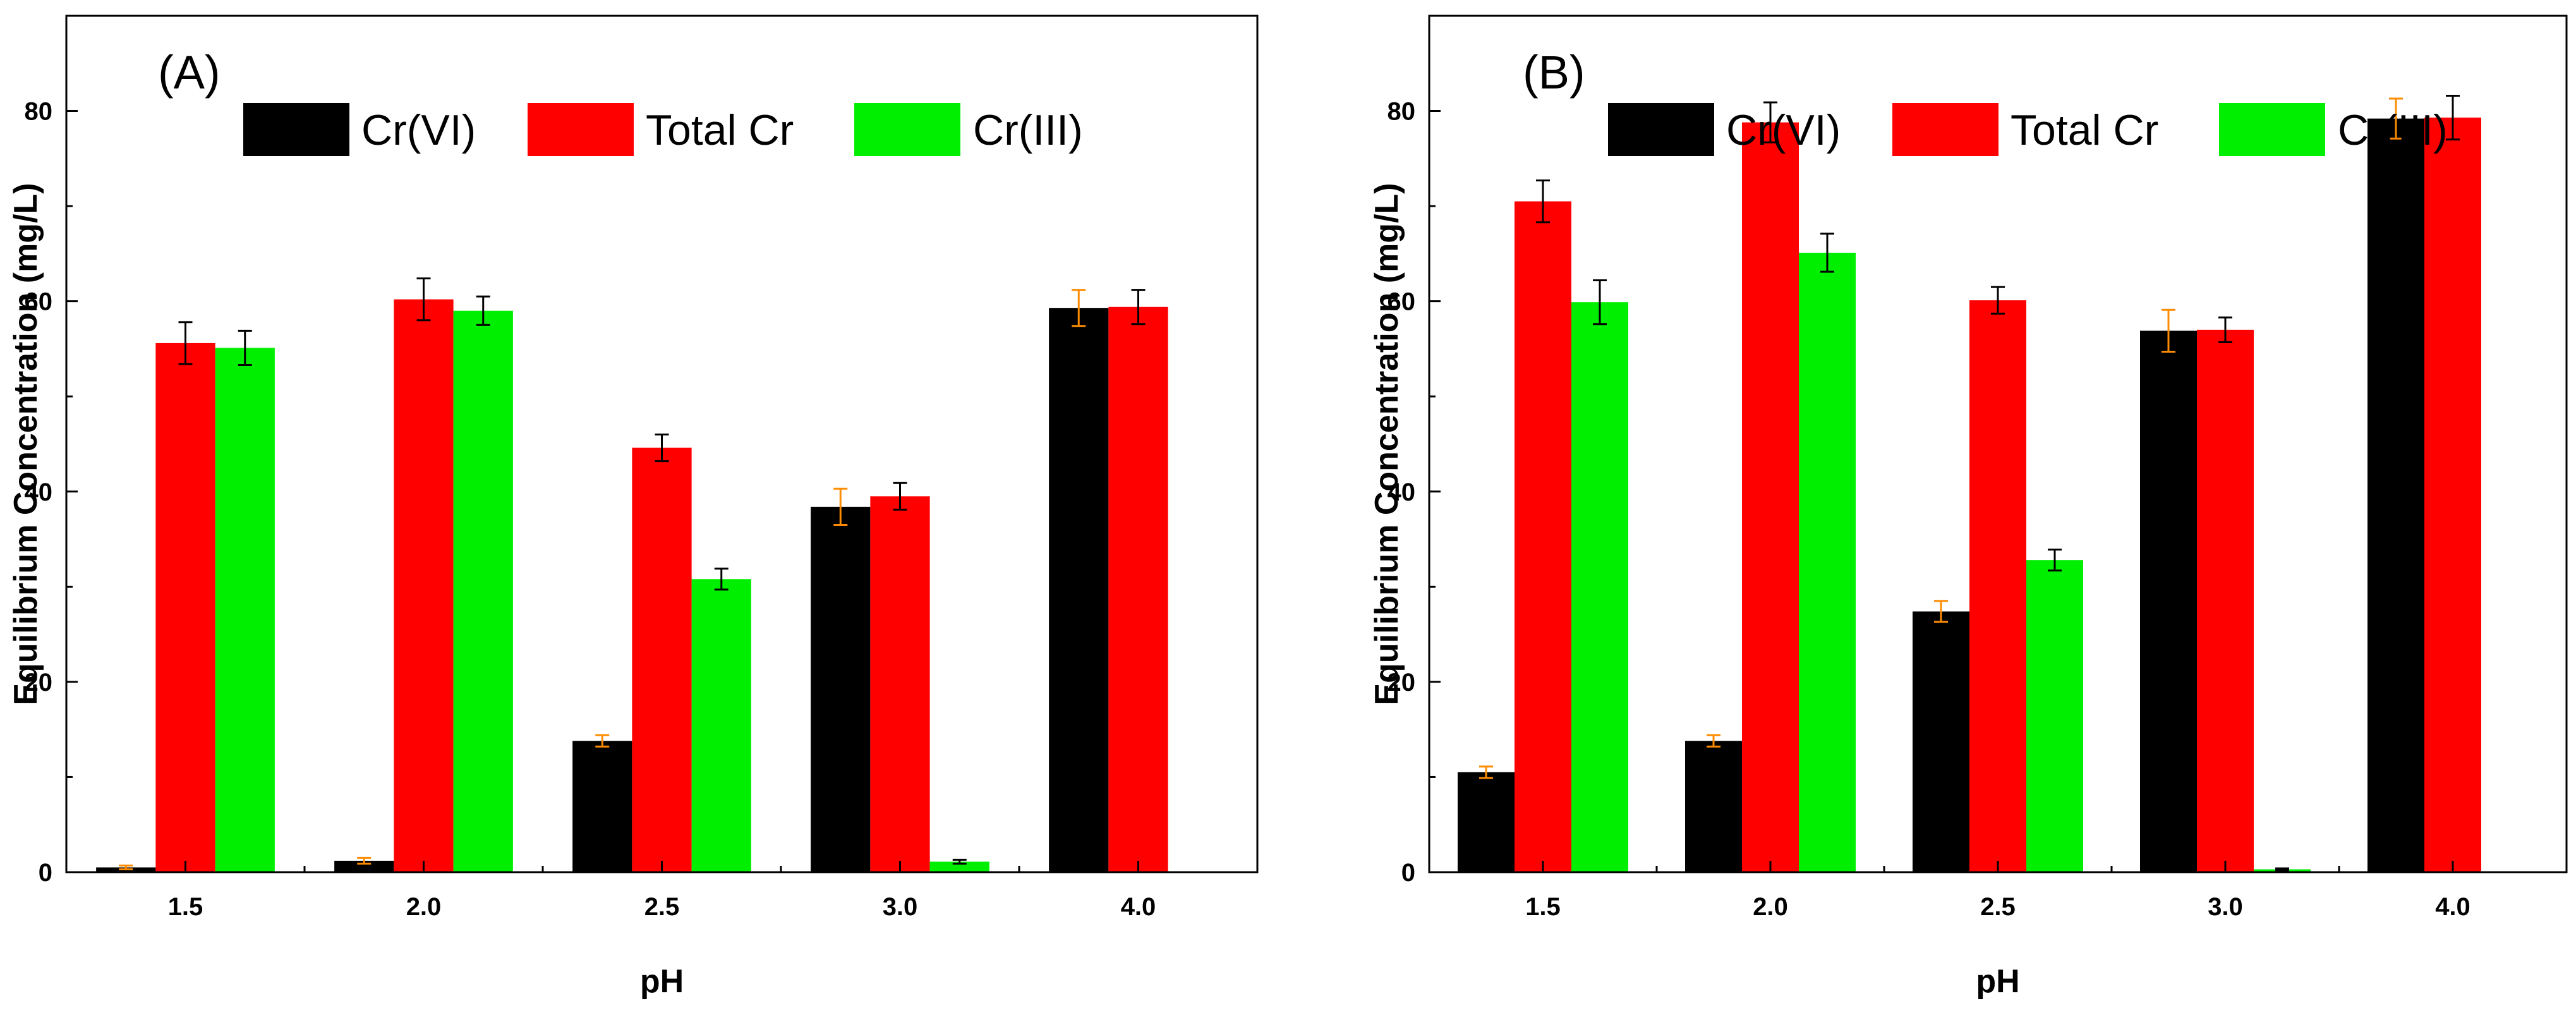 Image resolution: width=2576 pixels, height=1015 pixels. I want to click on bar-cr-vi--1.5, so click(1486, 822).